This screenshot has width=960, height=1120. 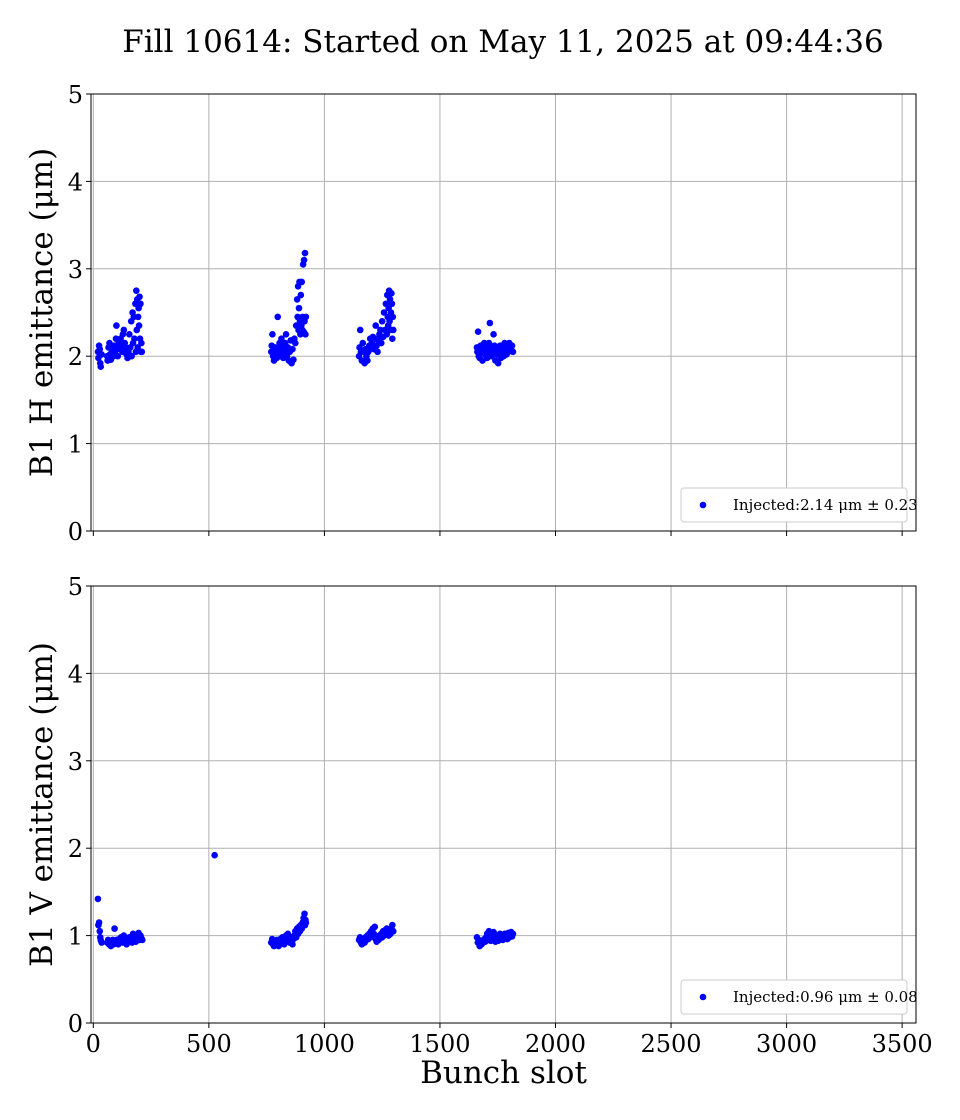 What do you see at coordinates (42, 313) in the screenshot?
I see `y-axis-label: B1 H emittance (μm)` at bounding box center [42, 313].